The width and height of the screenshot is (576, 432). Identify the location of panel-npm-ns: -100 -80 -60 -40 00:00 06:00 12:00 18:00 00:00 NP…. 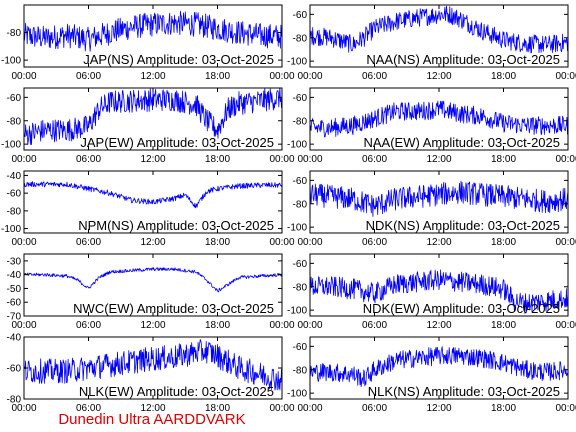
(148, 209).